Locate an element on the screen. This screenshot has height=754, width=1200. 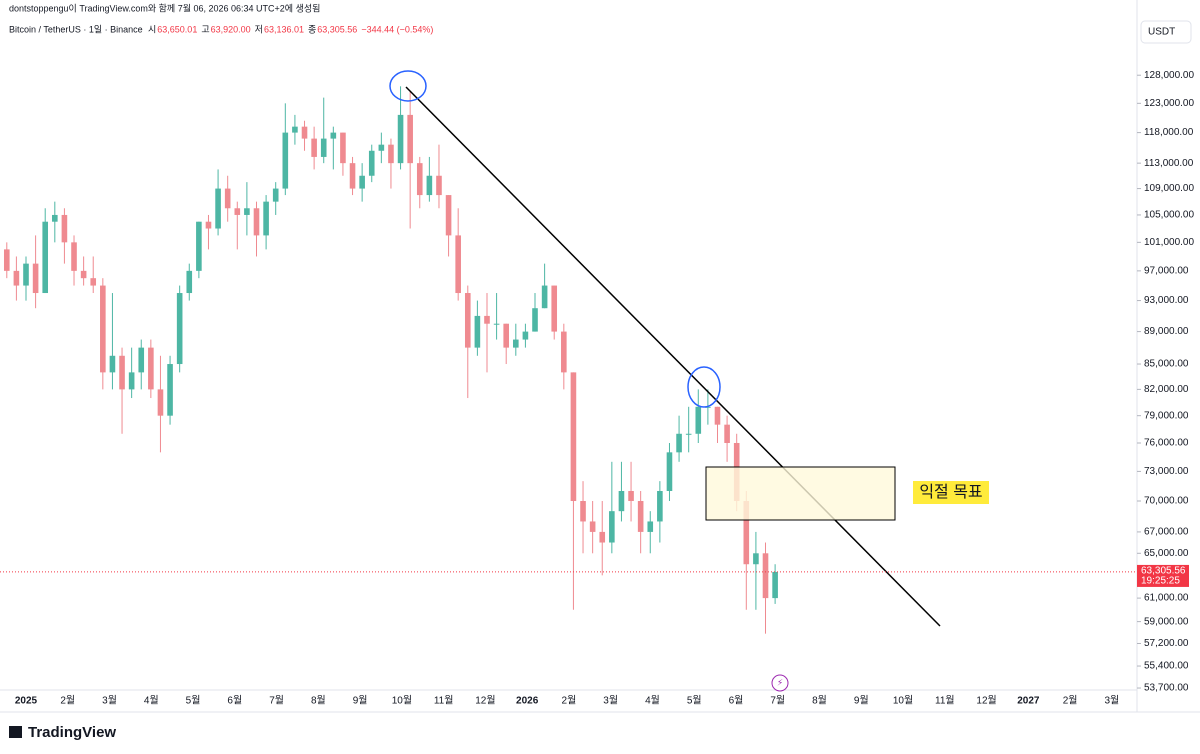
target-box is located at coordinates (800, 493).